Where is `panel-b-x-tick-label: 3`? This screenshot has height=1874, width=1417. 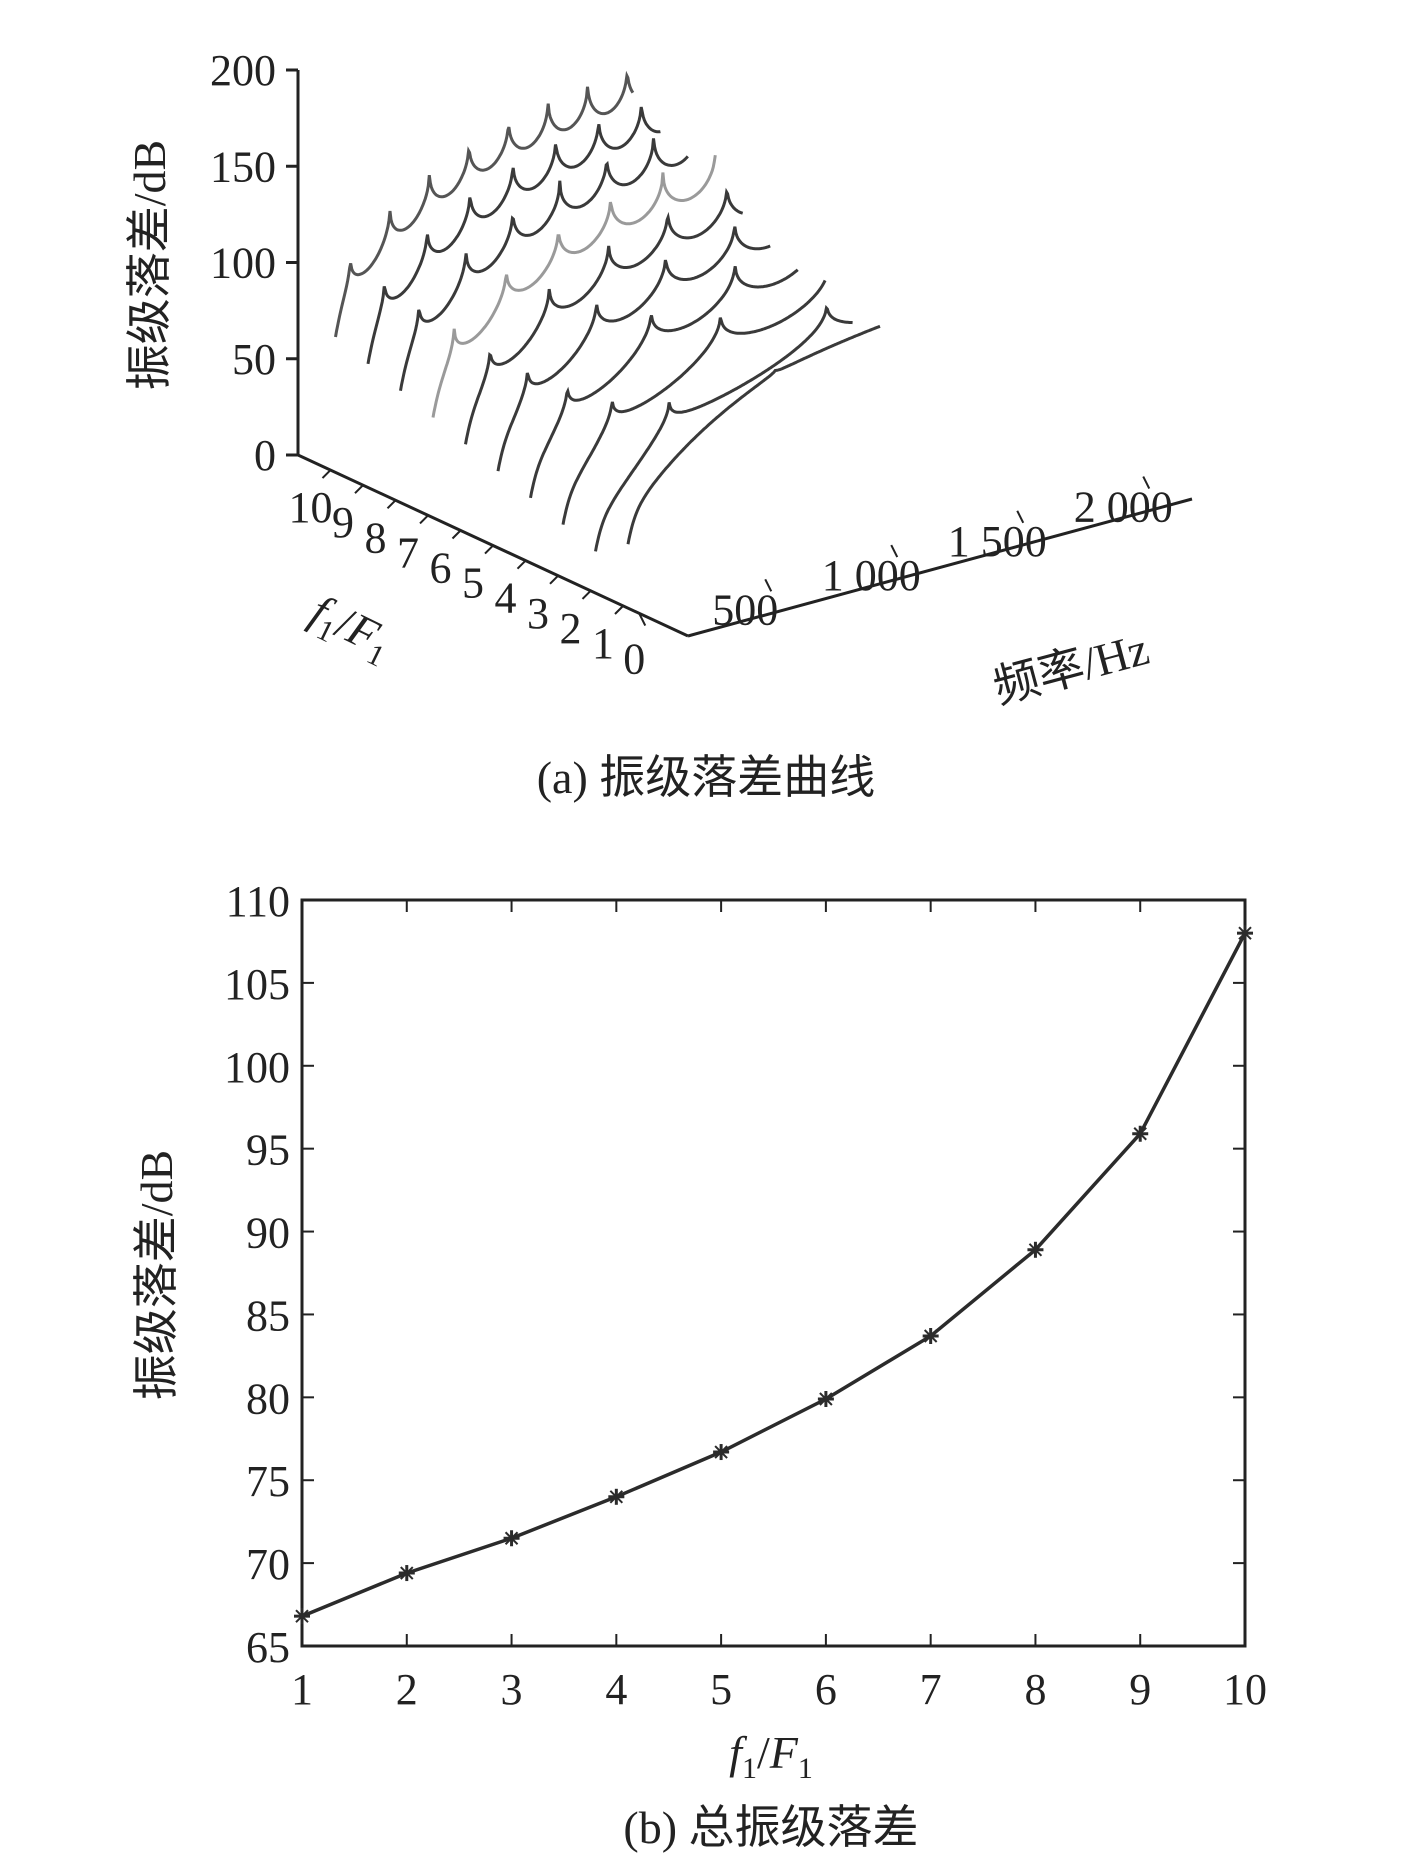 panel-b-x-tick-label: 3 is located at coordinates (512, 1689).